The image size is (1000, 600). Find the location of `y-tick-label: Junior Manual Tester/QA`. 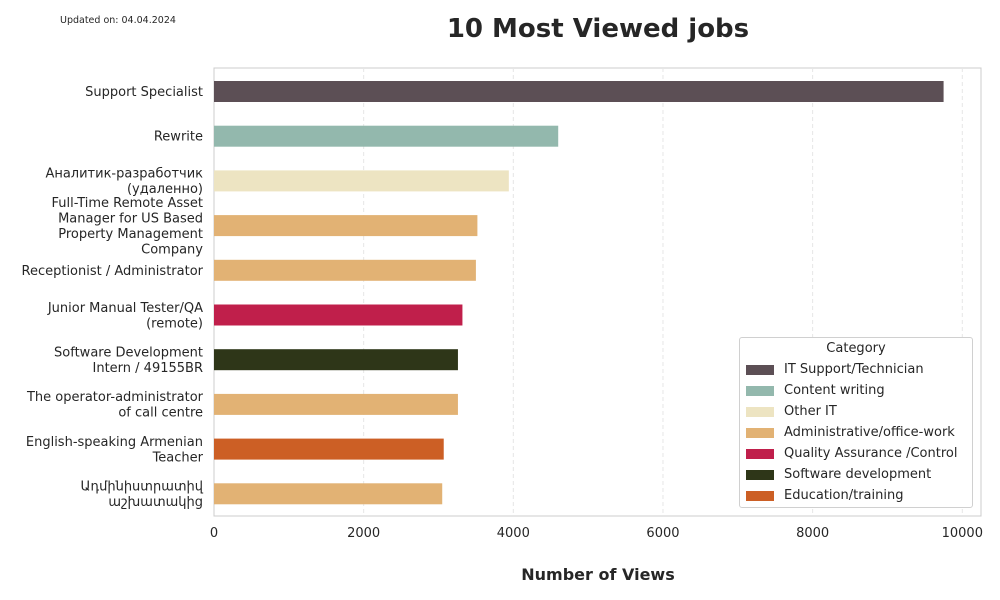

y-tick-label: Junior Manual Tester/QA is located at coordinates (125, 308).